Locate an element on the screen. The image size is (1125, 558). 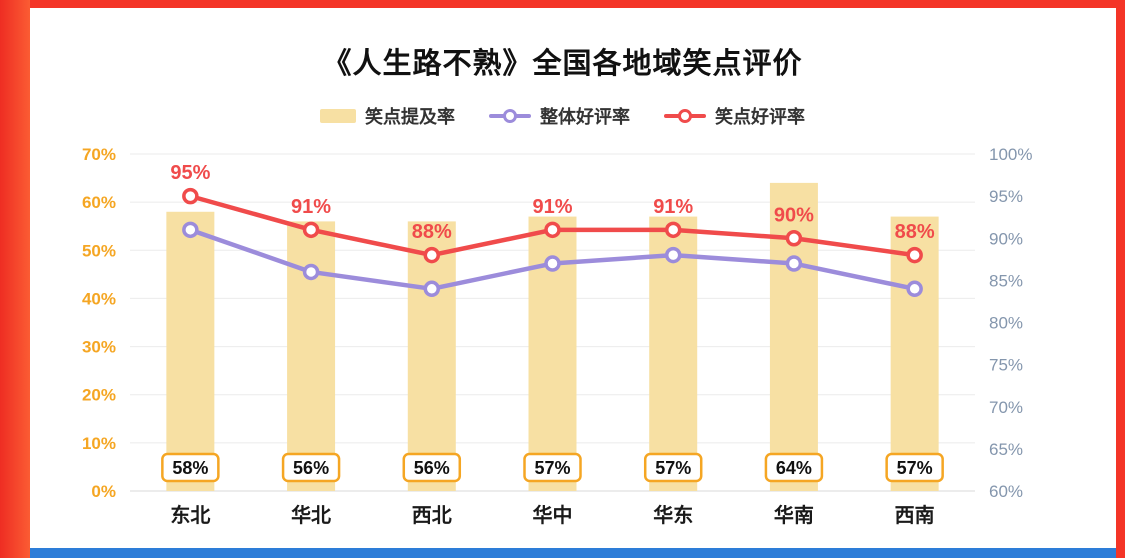
svg-text: 80% is located at coordinates (1006, 323).